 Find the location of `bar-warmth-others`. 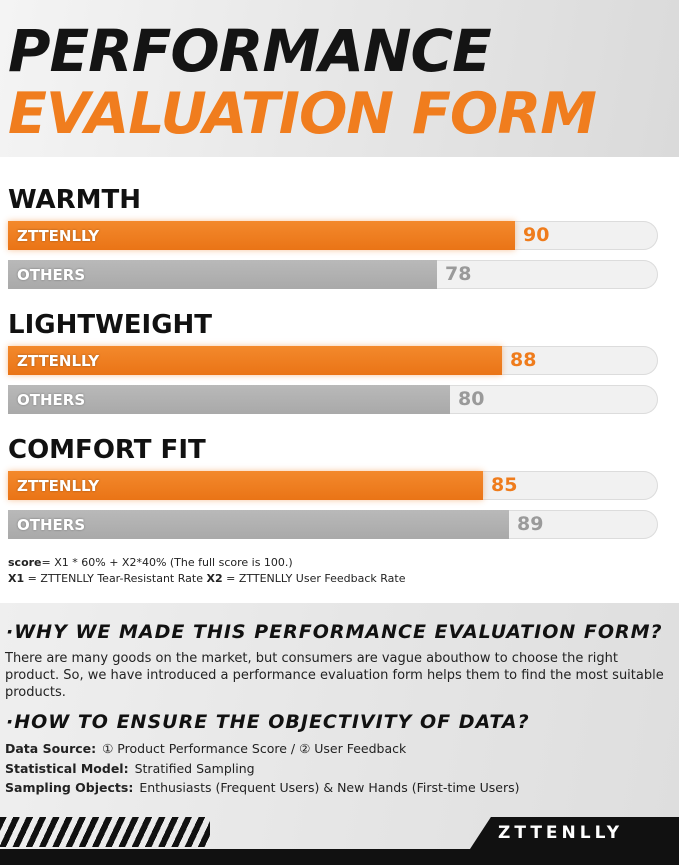

bar-warmth-others is located at coordinates (222, 274).